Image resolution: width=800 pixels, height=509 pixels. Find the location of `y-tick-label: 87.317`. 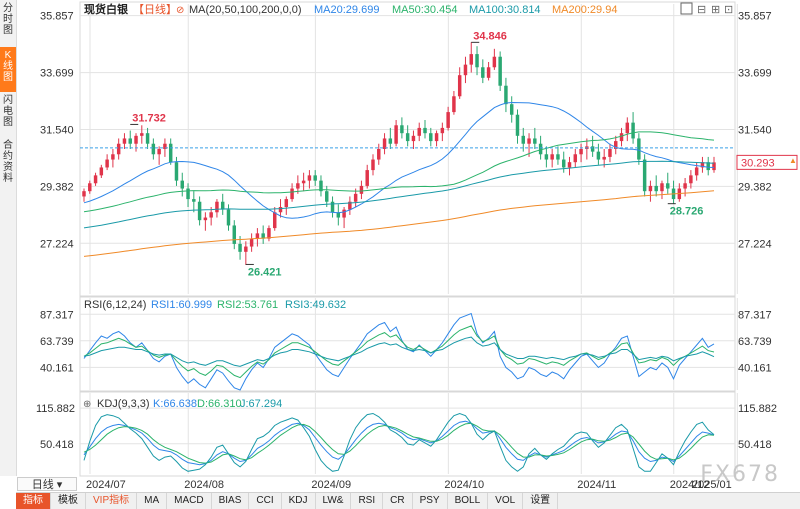

y-tick-label: 87.317 is located at coordinates (755, 315).